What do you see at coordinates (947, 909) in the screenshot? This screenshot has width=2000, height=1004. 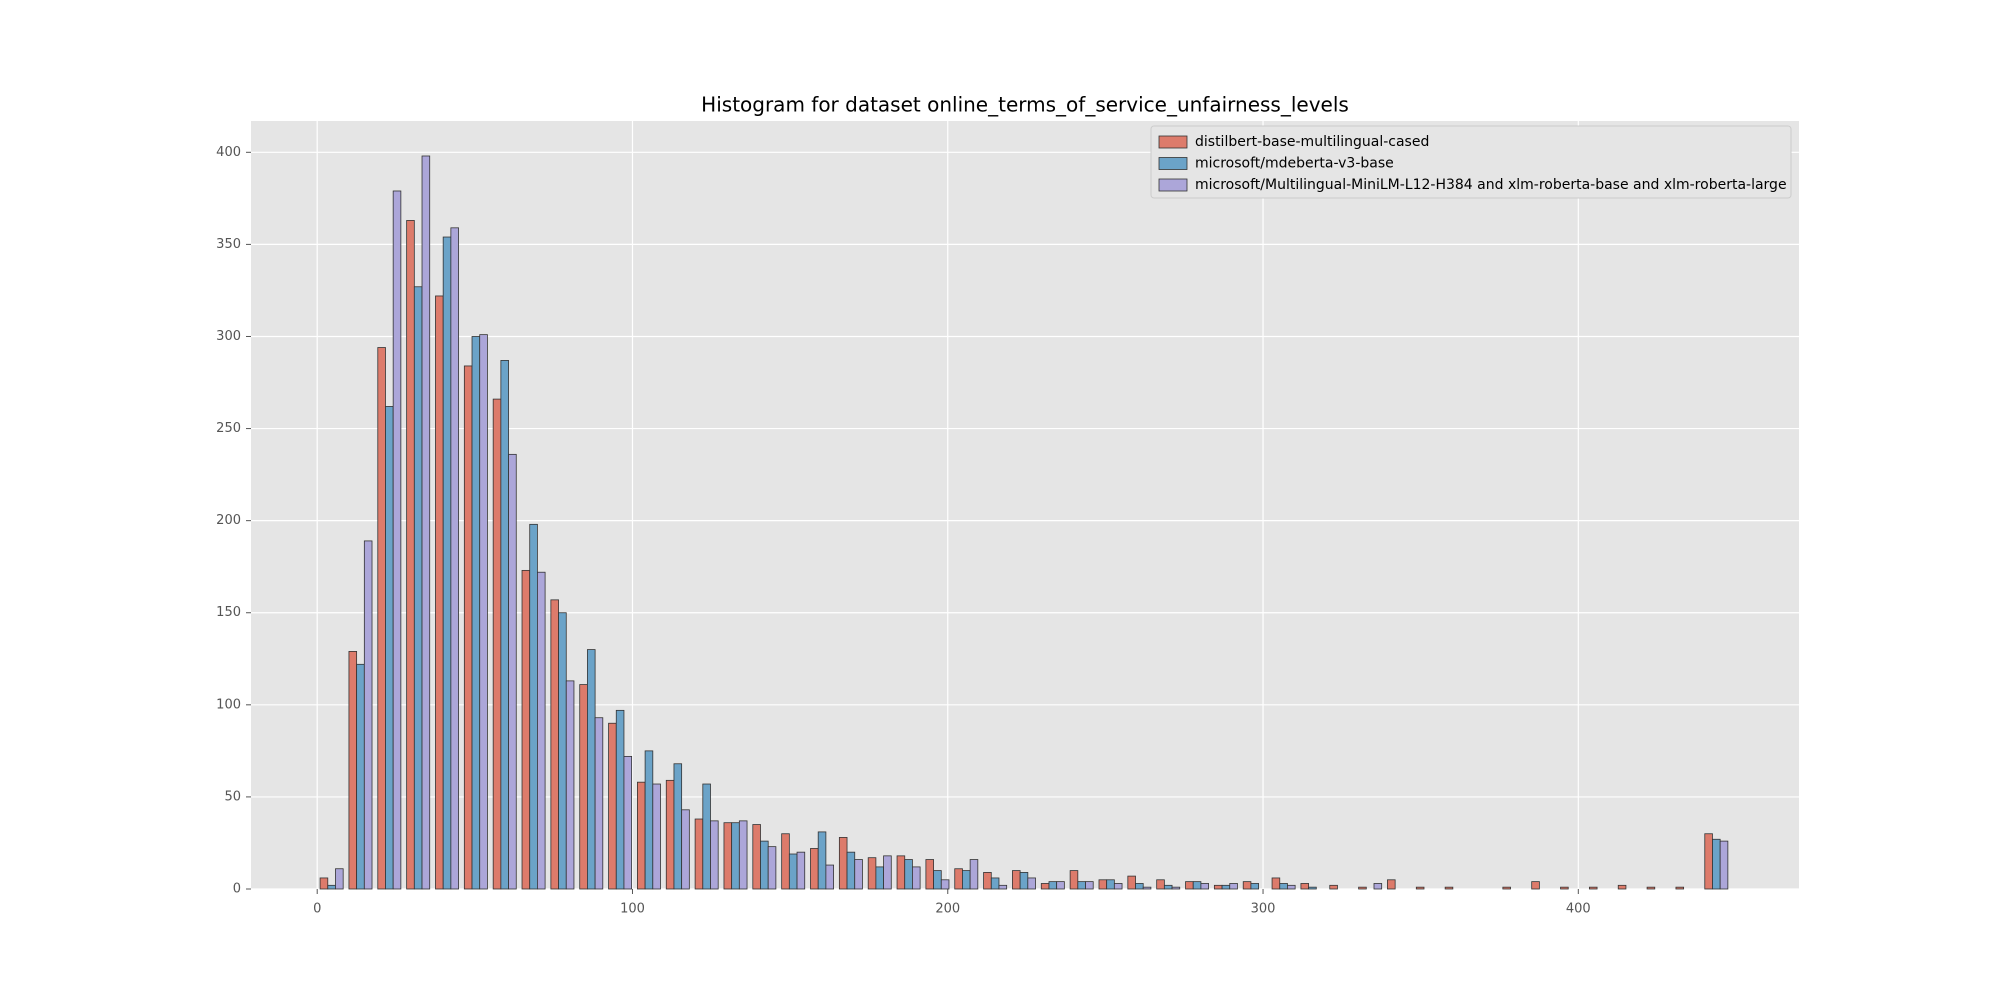 I see `x-tick-label: 200` at bounding box center [947, 909].